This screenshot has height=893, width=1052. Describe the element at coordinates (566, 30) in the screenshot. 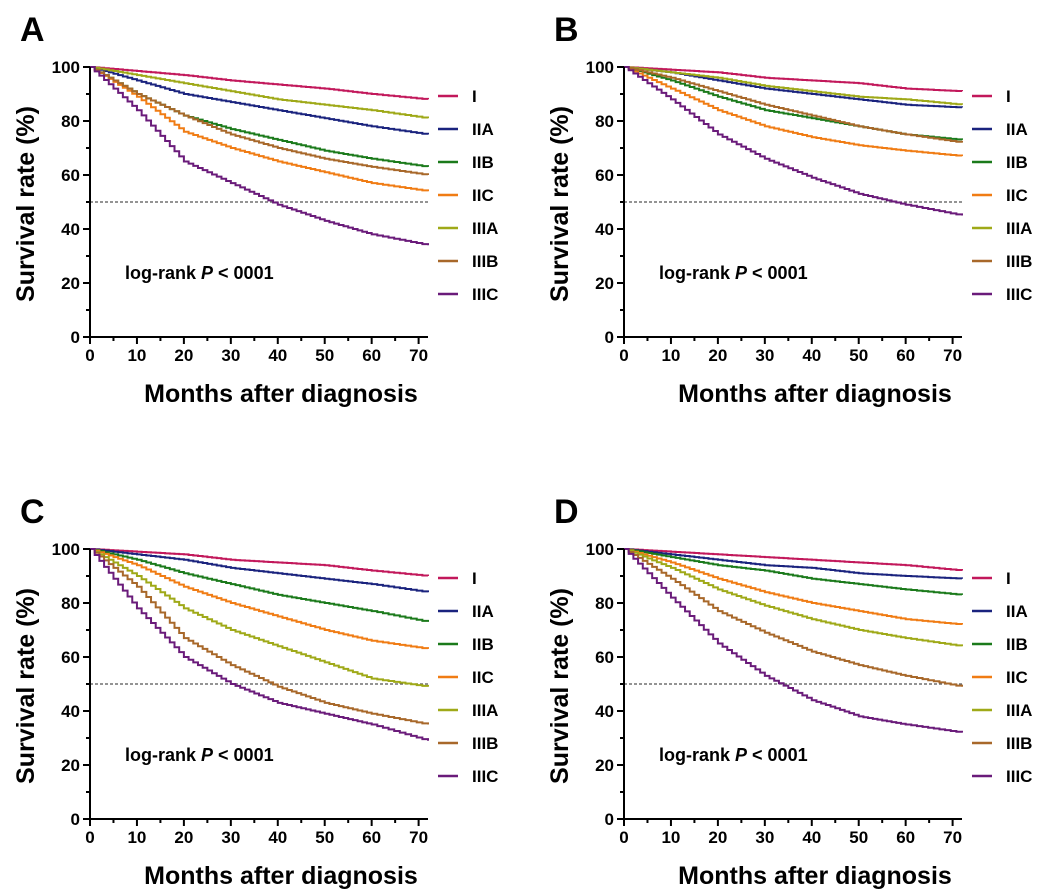

I see `panel-letter: B` at that location.